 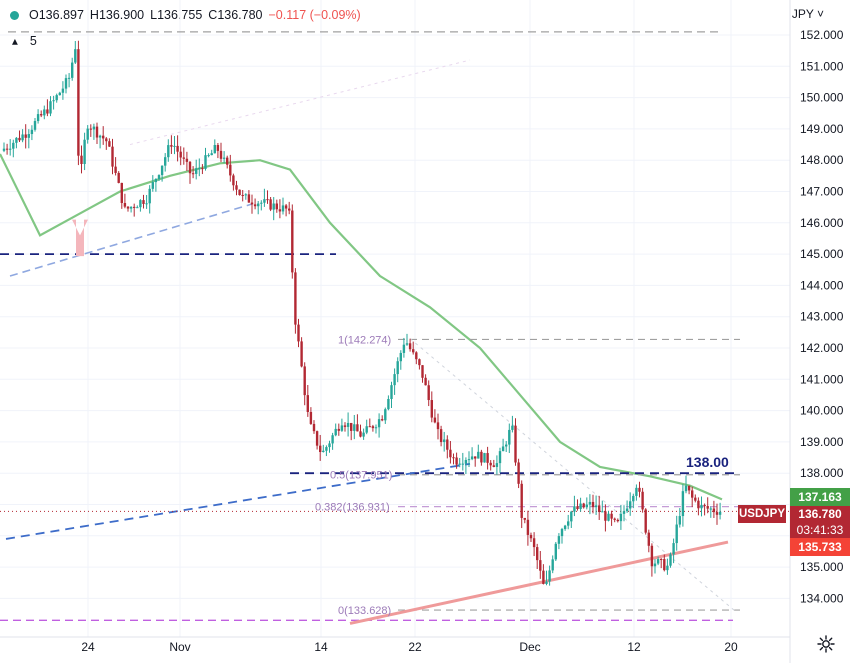 What do you see at coordinates (321, 647) in the screenshot?
I see `x-tick-label: 14` at bounding box center [321, 647].